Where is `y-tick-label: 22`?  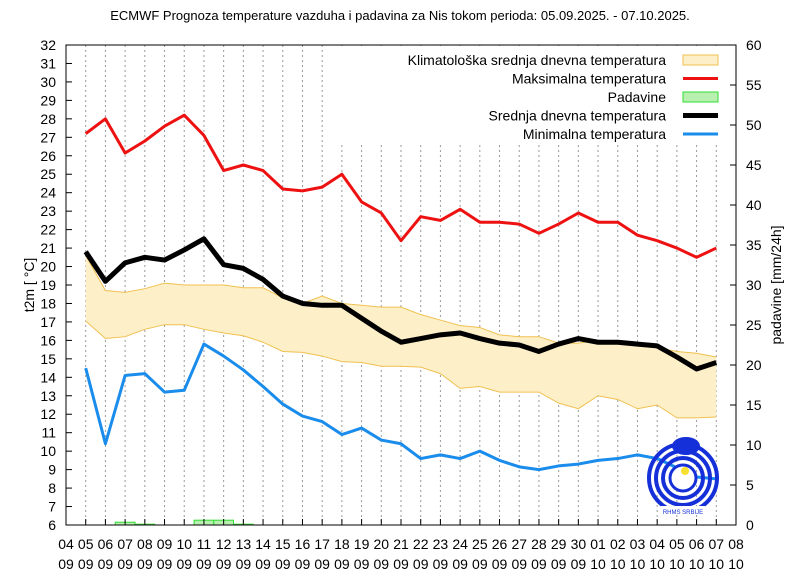
y-tick-label: 22 is located at coordinates (48, 230).